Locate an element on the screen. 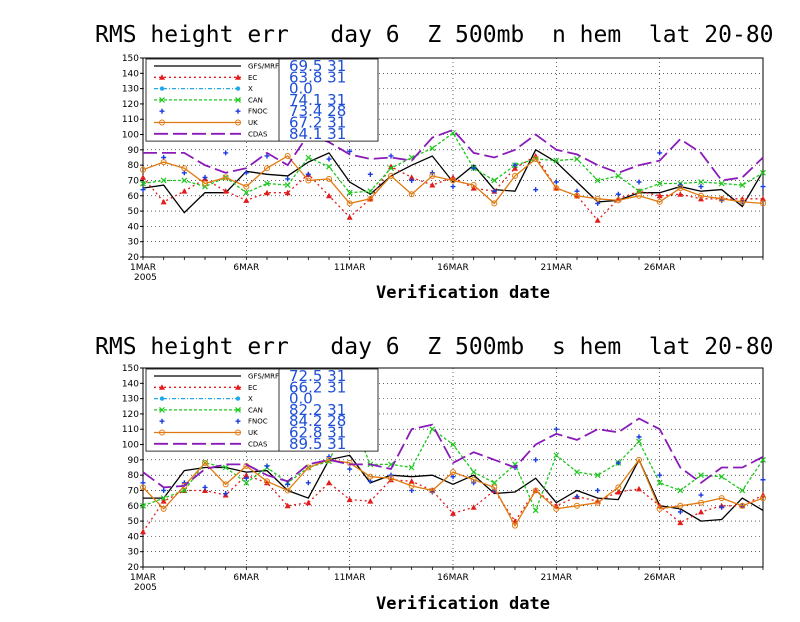  x-tick-label: 1MAR is located at coordinates (143, 268).